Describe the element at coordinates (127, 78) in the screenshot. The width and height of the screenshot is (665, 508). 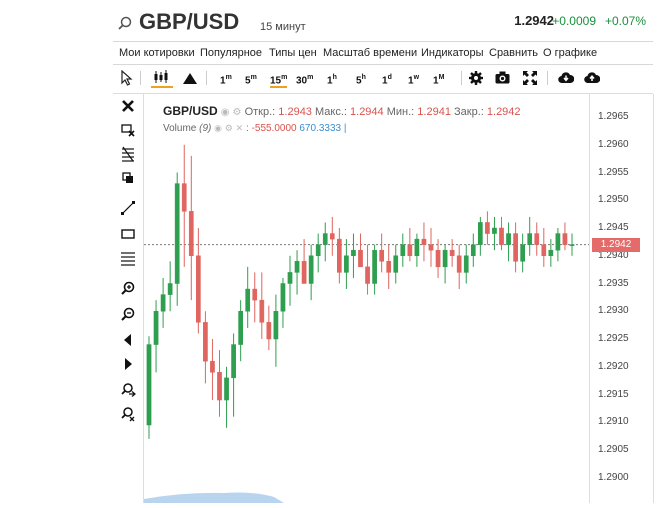
I see `cursor-icon` at that location.